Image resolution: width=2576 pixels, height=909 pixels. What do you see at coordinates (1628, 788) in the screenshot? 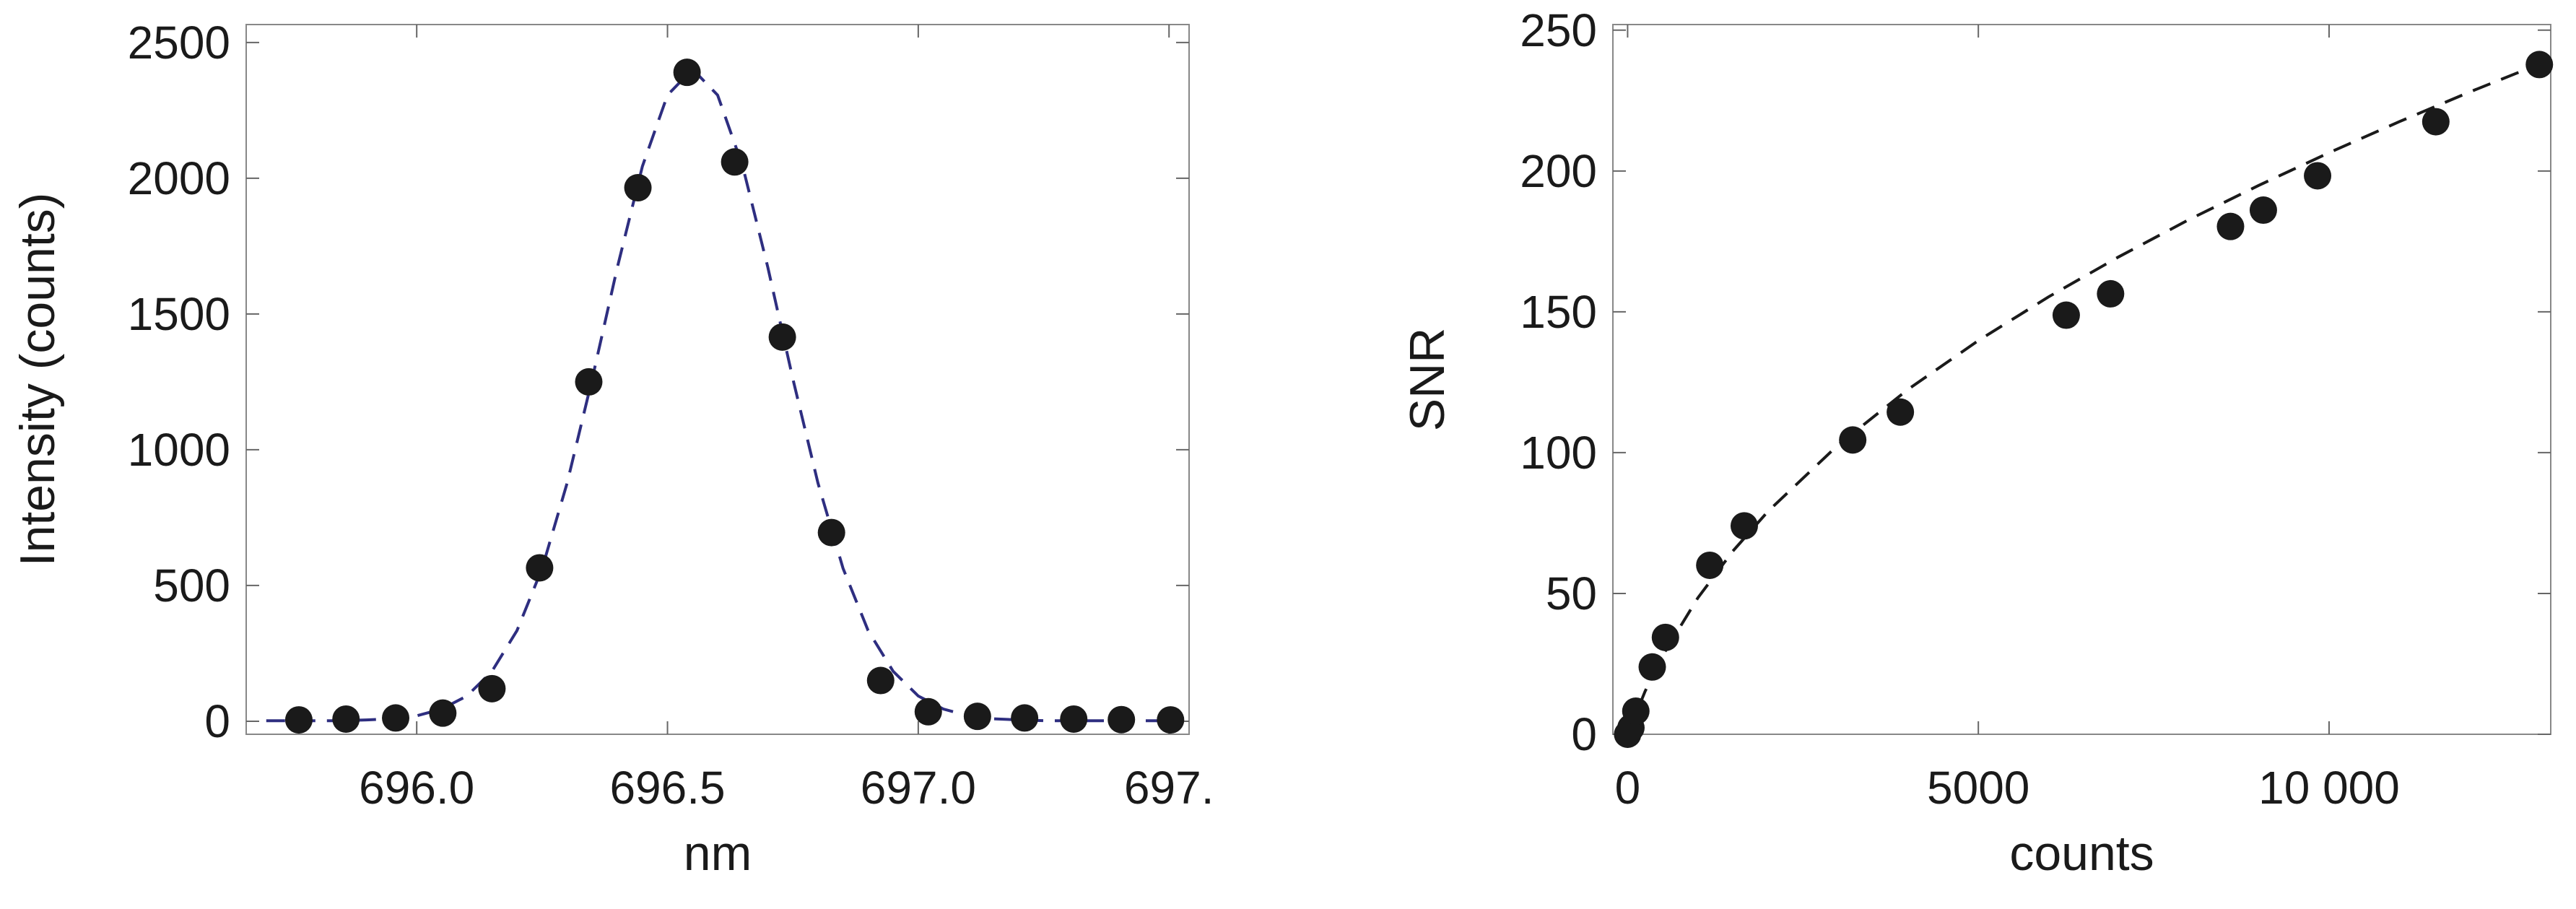
I see `x-tick-label: 0` at bounding box center [1628, 788].